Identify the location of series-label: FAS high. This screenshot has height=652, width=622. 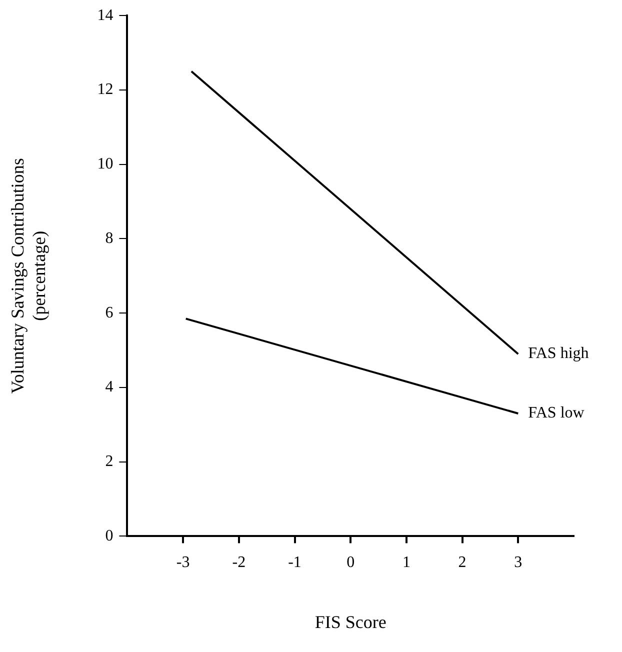
(558, 353).